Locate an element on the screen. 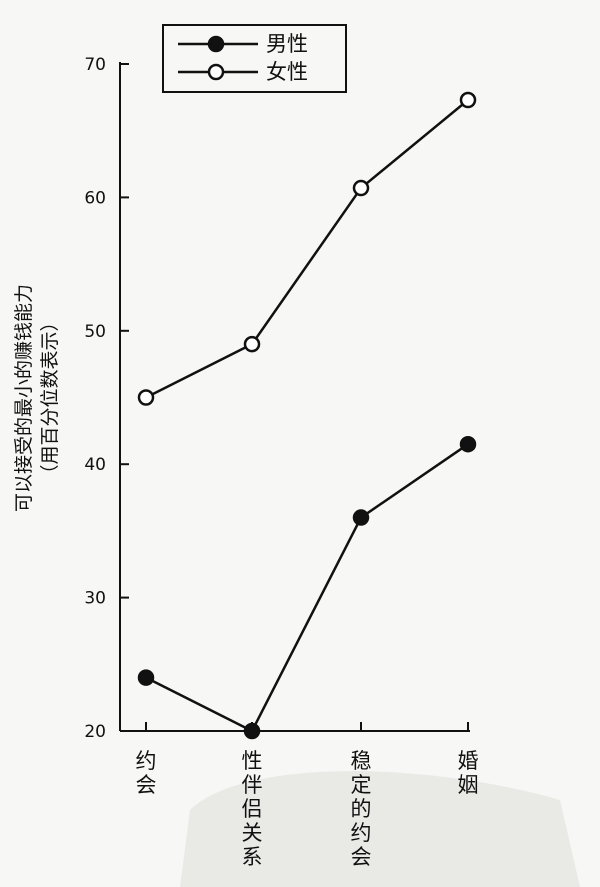 This screenshot has width=600, height=887. y-tick-label: 50 is located at coordinates (95, 332).